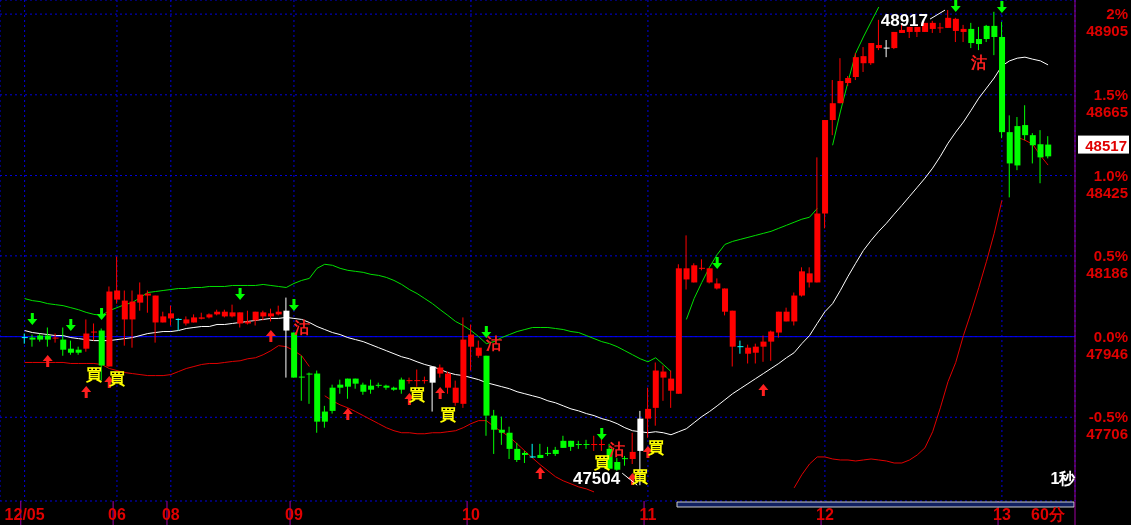 The width and height of the screenshot is (1131, 525). I want to click on y2-tick-label: 1.5%, so click(1110, 95).